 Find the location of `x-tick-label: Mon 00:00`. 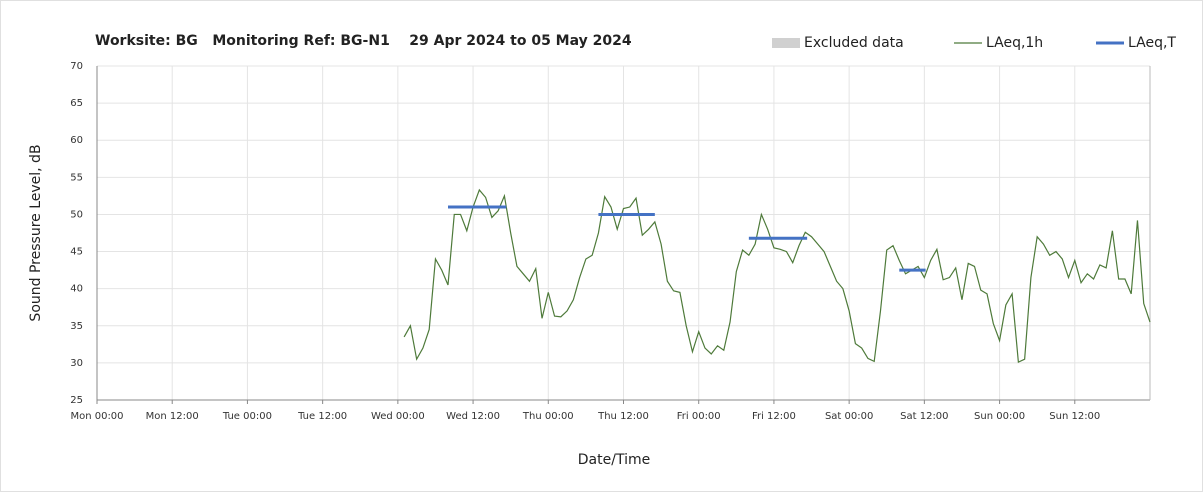

x-tick-label: Mon 00:00 is located at coordinates (96, 416).